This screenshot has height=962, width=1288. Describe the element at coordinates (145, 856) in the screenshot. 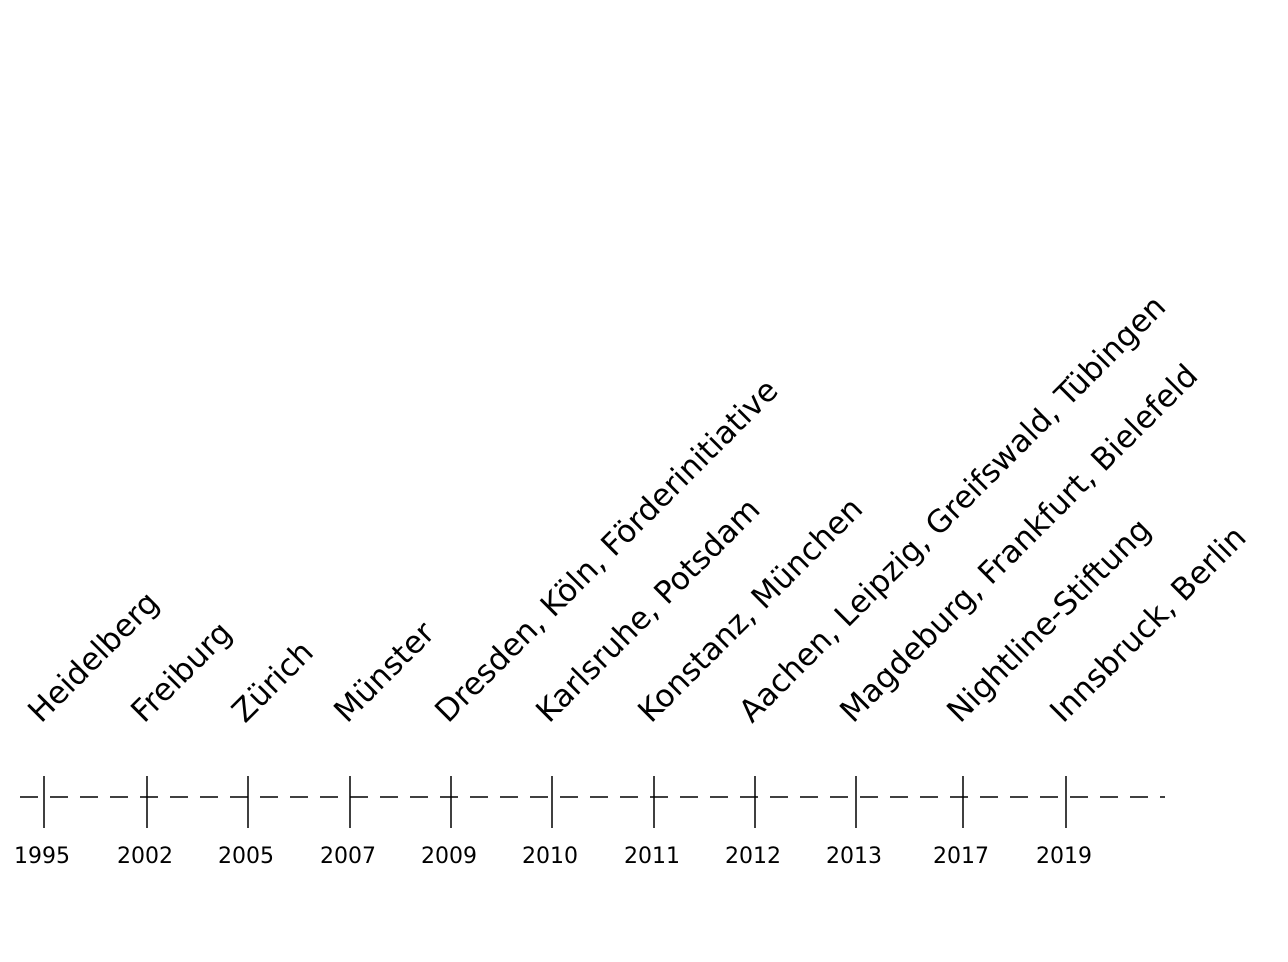

I see `year-label: 2002` at that location.